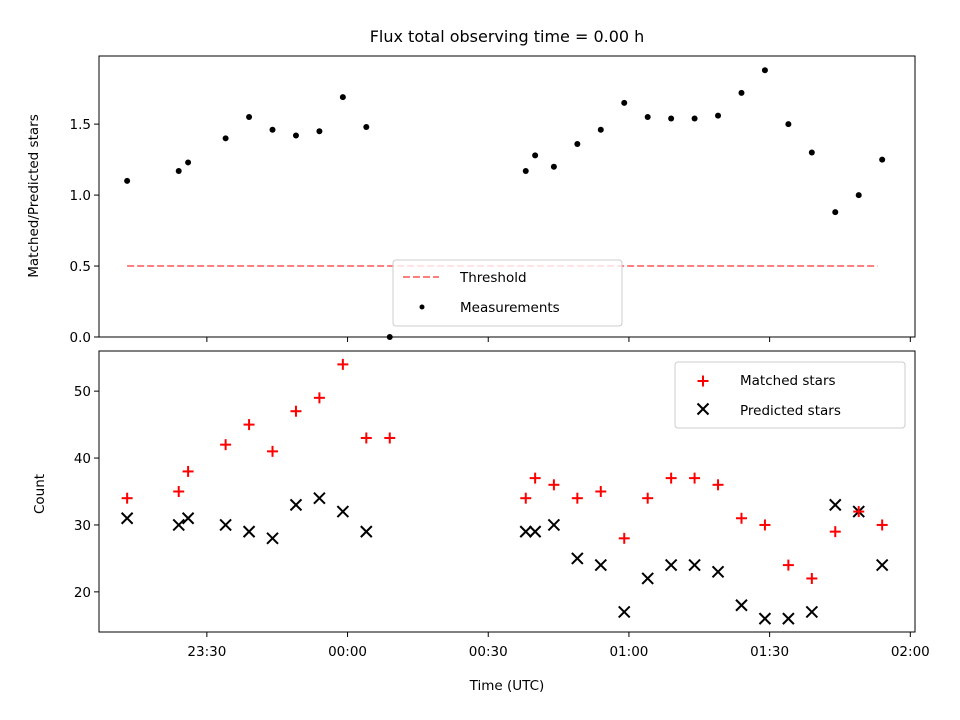  Describe the element at coordinates (703, 381) in the screenshot. I see `legend-matched-swatch` at that location.